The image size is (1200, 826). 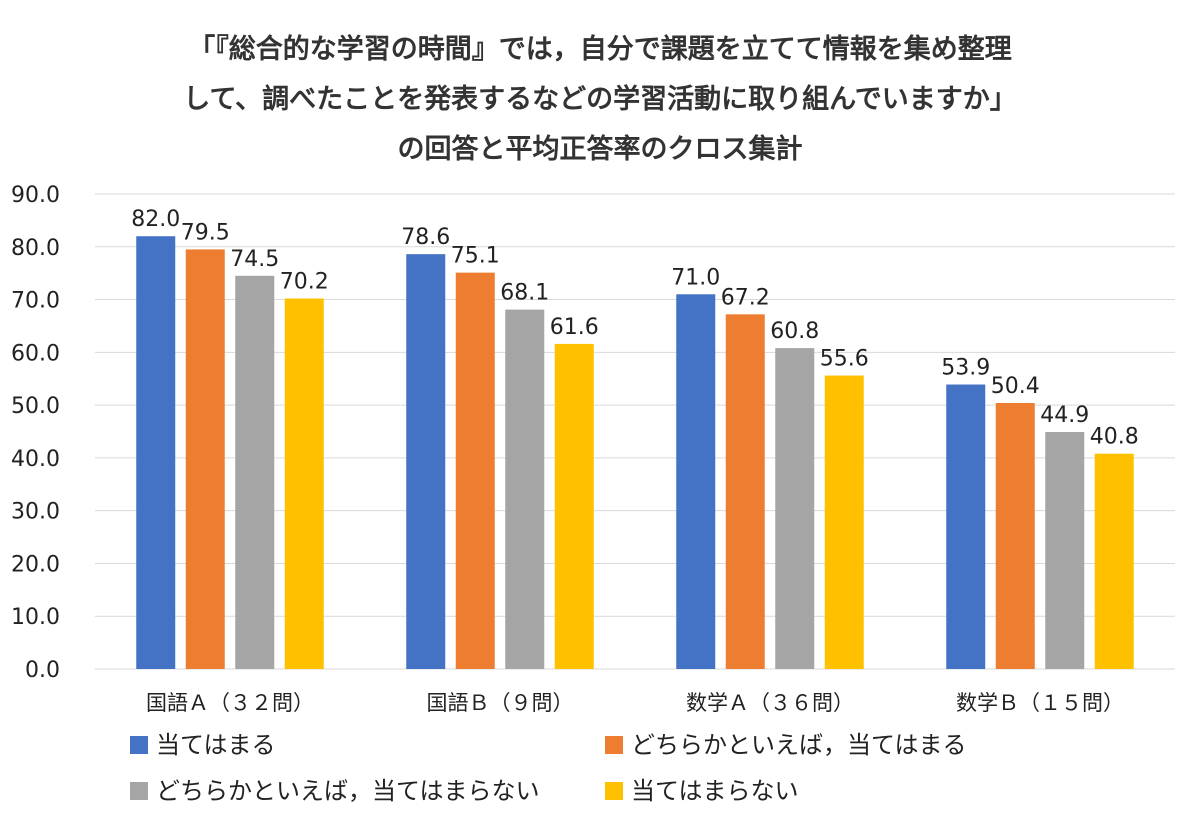 I want to click on y-axis-ticks: 0.0 10.0 20.0 30.0 40.0 50.0 60.0 70.0 80.0 90.0, so click(x=35, y=433).